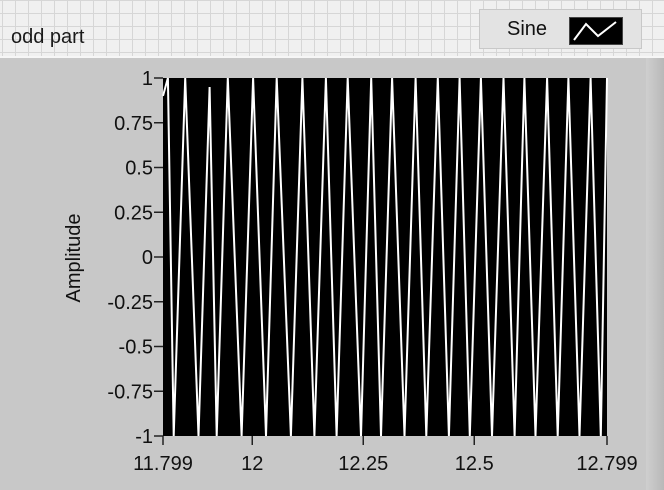  What do you see at coordinates (163, 464) in the screenshot?
I see `x-tick-label: 11.799` at bounding box center [163, 464].